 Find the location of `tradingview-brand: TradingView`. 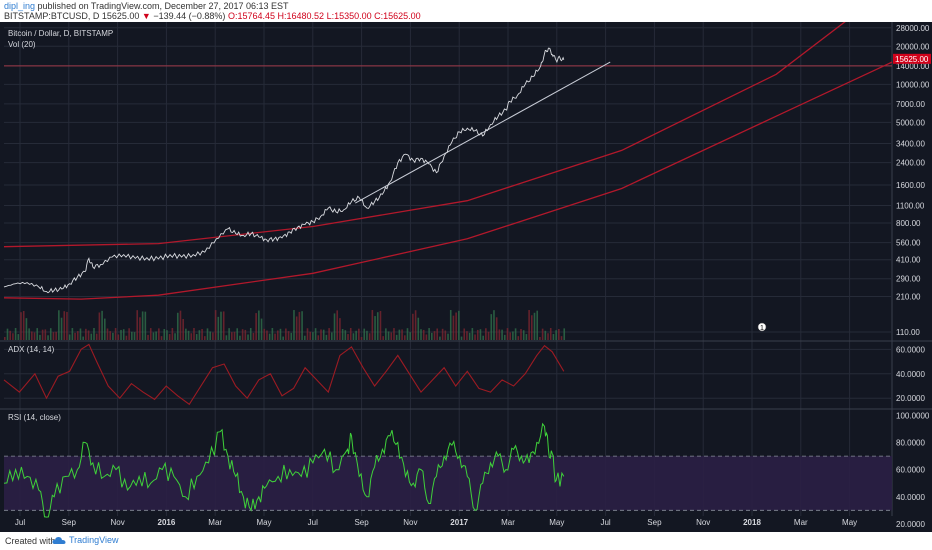

tradingview-brand: TradingView is located at coordinates (94, 540).